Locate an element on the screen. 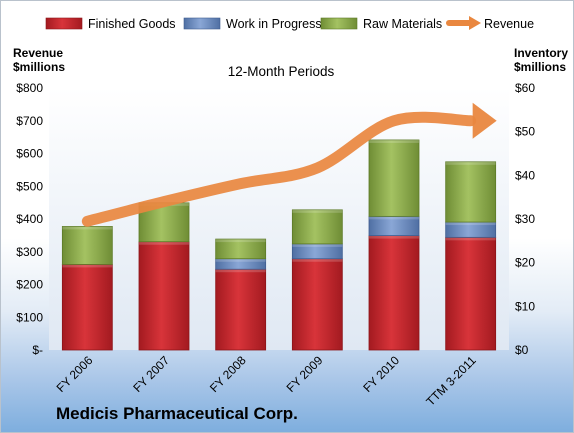 The width and height of the screenshot is (574, 433). left-tick-label: $300 is located at coordinates (29, 252).